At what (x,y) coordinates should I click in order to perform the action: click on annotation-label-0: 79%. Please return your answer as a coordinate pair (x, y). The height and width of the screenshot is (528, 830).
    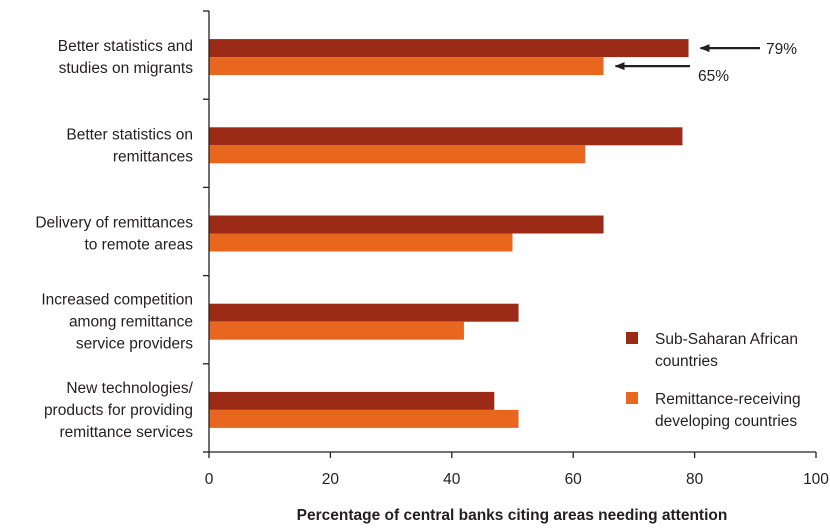
    Looking at the image, I should click on (781, 49).